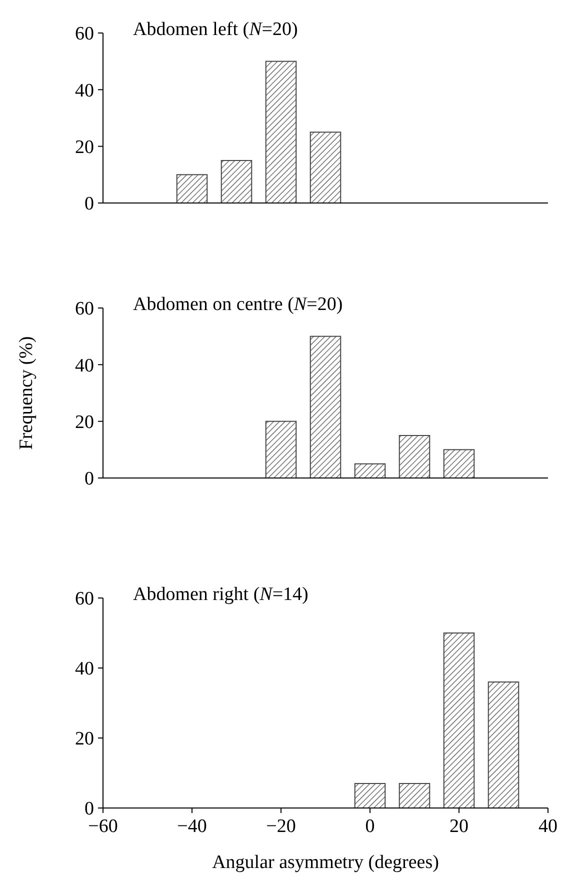  Describe the element at coordinates (370, 826) in the screenshot. I see `x-tick-label: 0` at that location.